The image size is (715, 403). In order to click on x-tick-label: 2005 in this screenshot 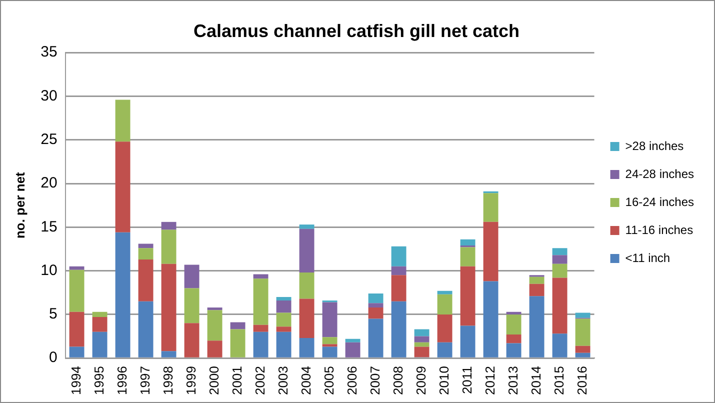, I will do `click(328, 380)`.